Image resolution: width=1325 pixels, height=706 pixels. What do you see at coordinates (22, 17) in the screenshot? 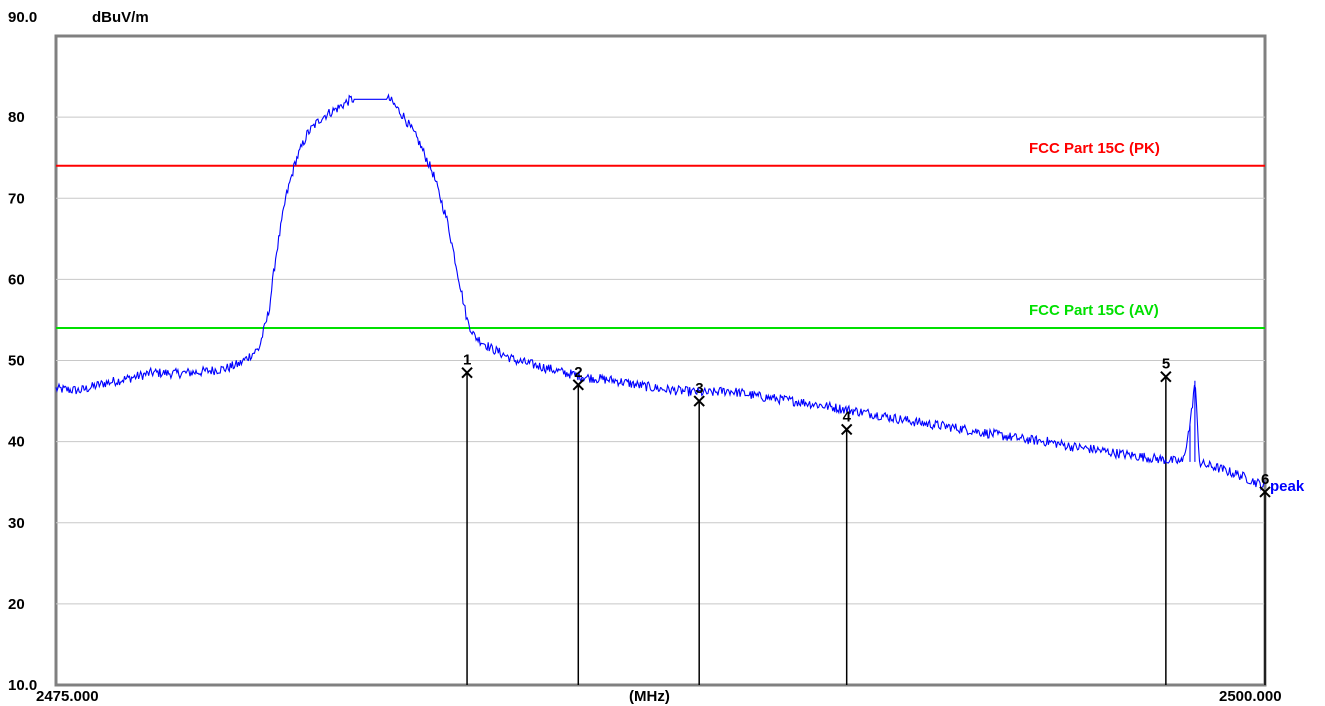
I see `y-tick-label: 90.0` at bounding box center [22, 17].